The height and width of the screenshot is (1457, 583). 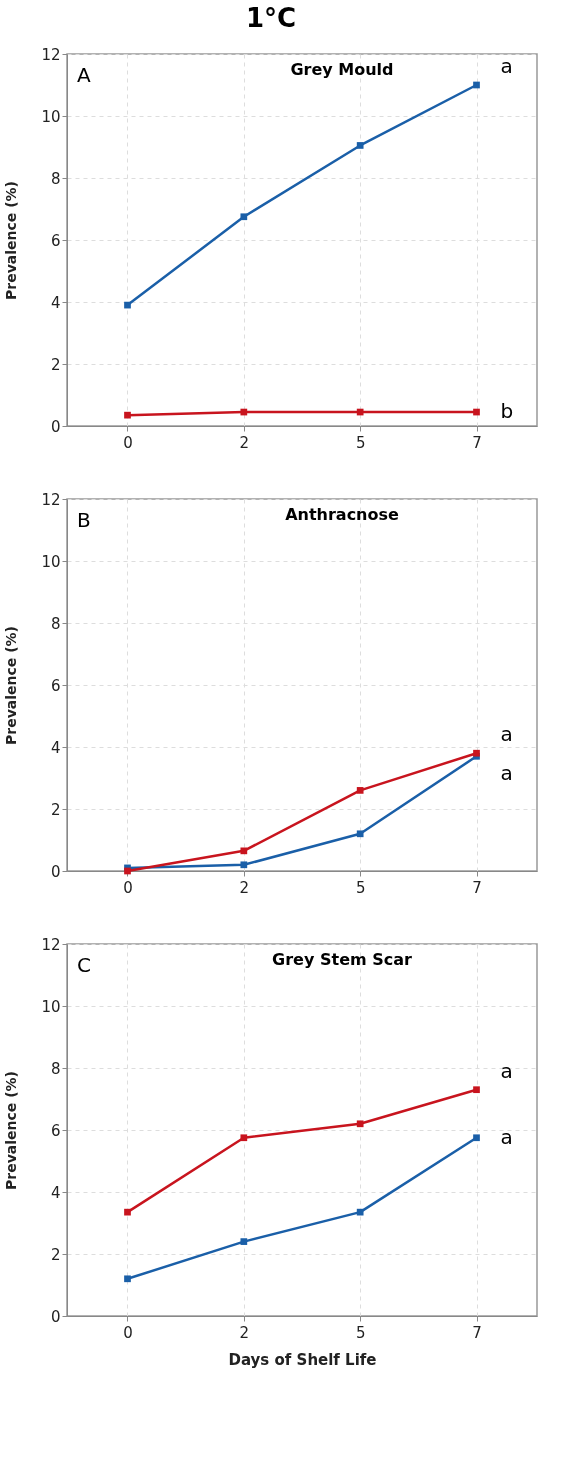 What do you see at coordinates (342, 959) in the screenshot?
I see `chart-title: Grey Stem Scar` at bounding box center [342, 959].